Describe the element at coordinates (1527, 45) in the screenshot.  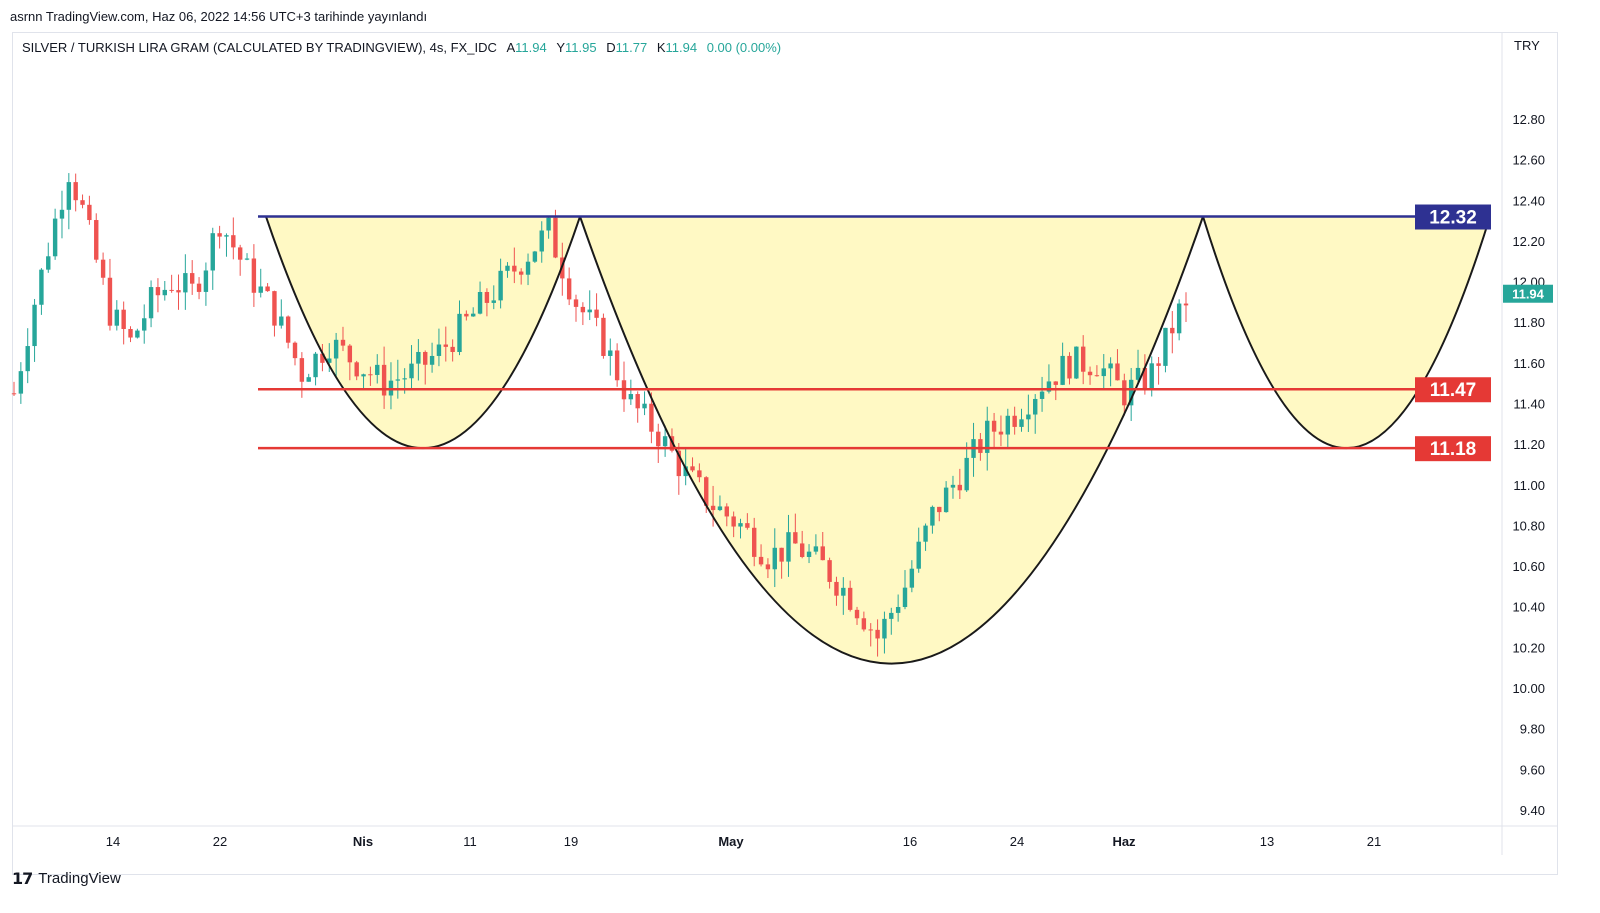
I see `currency-label: TRY` at that location.